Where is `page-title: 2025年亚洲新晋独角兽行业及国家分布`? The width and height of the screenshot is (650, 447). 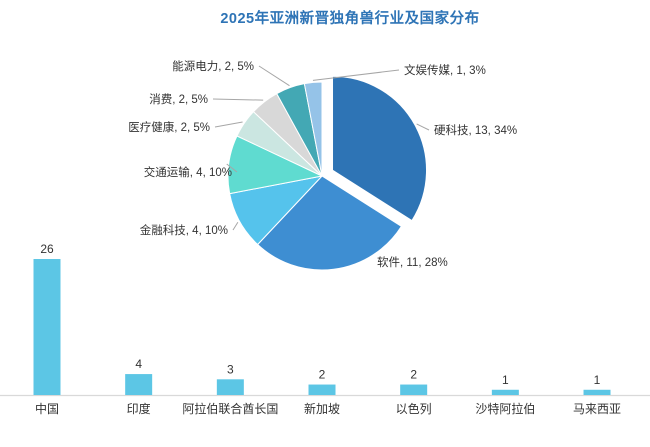 page-title: 2025年亚洲新晋独角兽行业及国家分布 is located at coordinates (350, 19).